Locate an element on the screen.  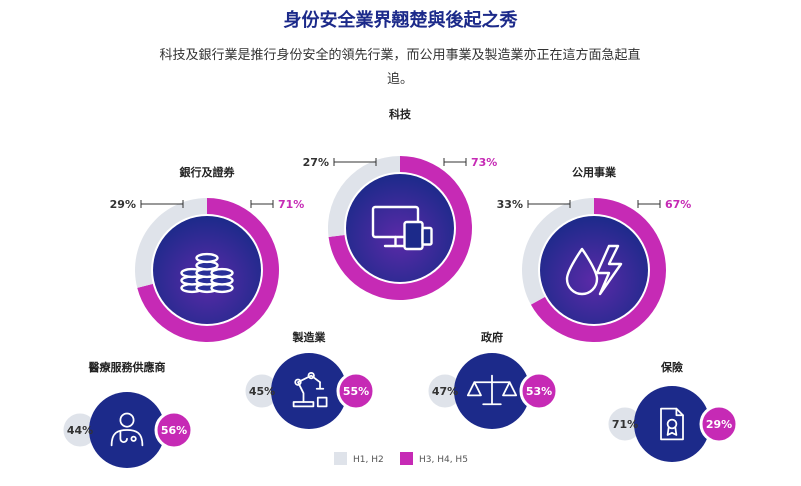
data-label-later: 56% is located at coordinates (174, 430).